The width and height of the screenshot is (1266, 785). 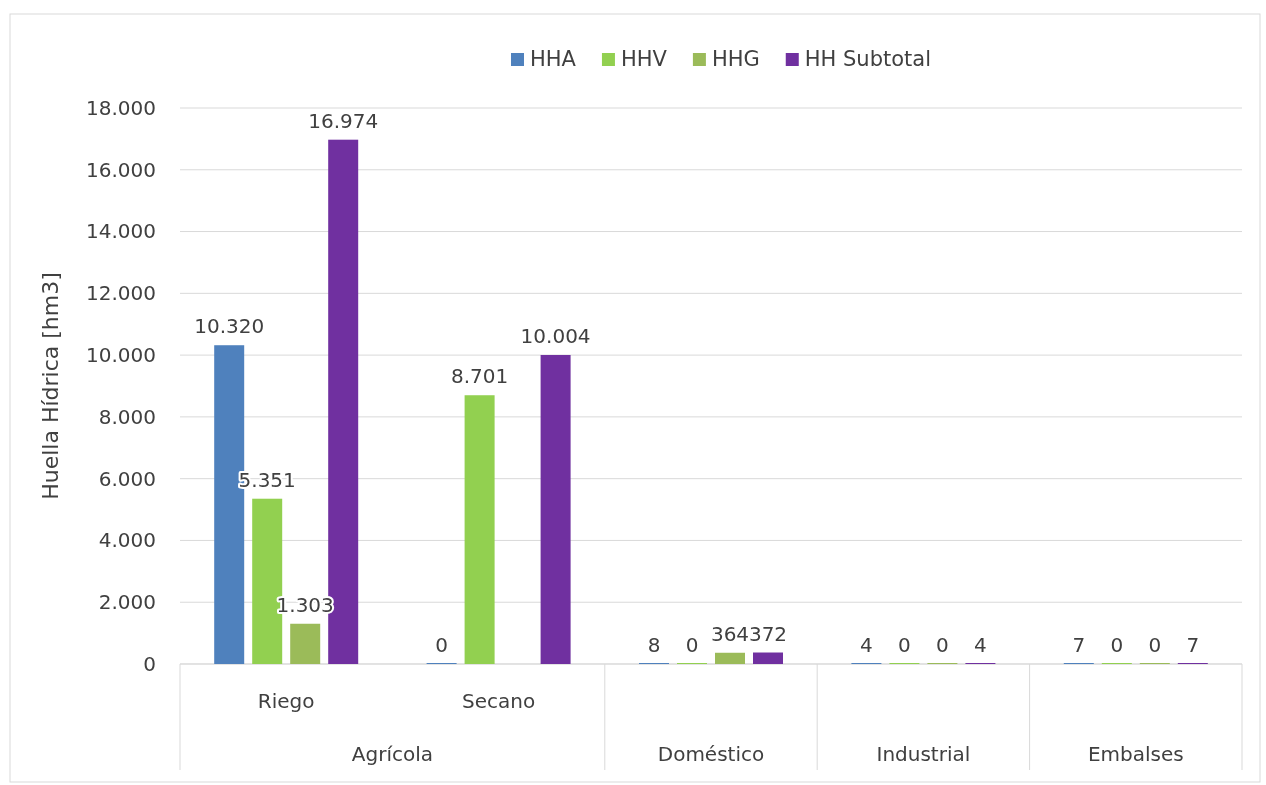 I want to click on y-tick-label: 12.000, so click(x=121, y=293).